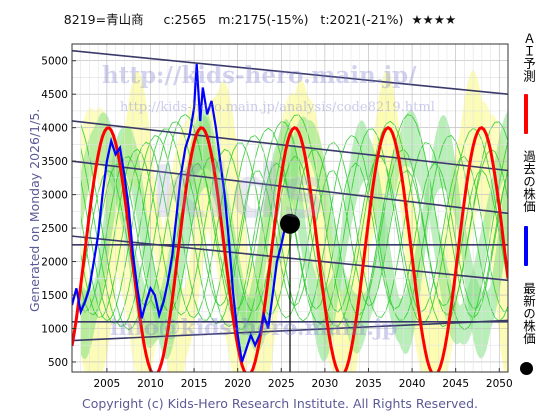  Describe the element at coordinates (528, 181) in the screenshot. I see `past-price-legend-label: 過去の株価` at that location.